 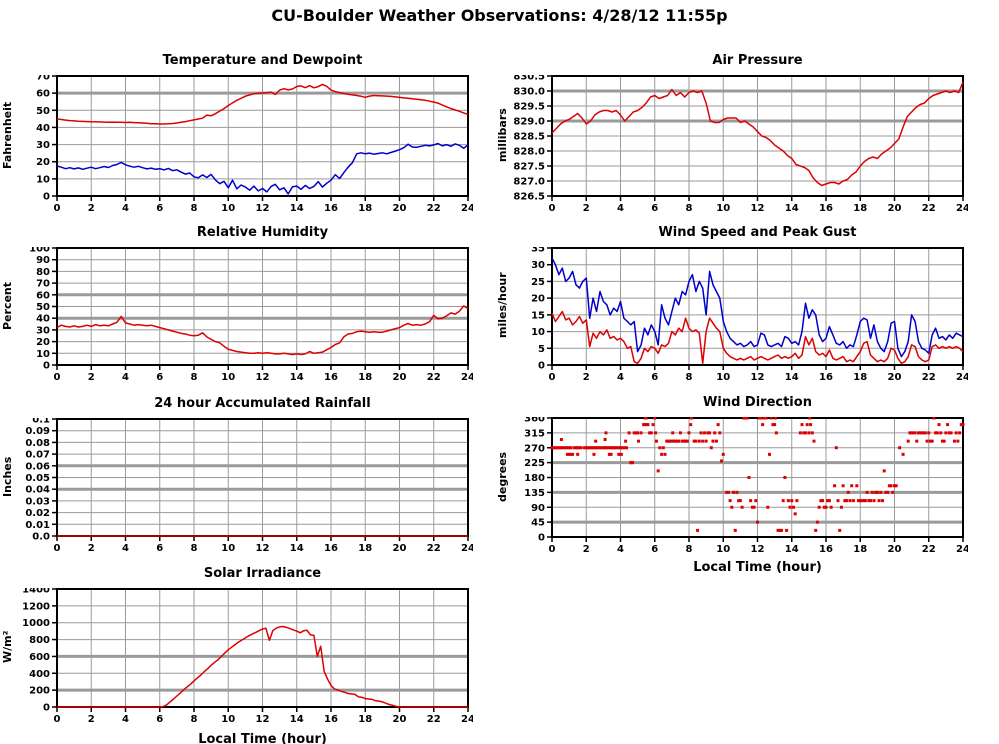 What do you see at coordinates (43, 79) in the screenshot?
I see `svg-text: 70` at bounding box center [43, 79].